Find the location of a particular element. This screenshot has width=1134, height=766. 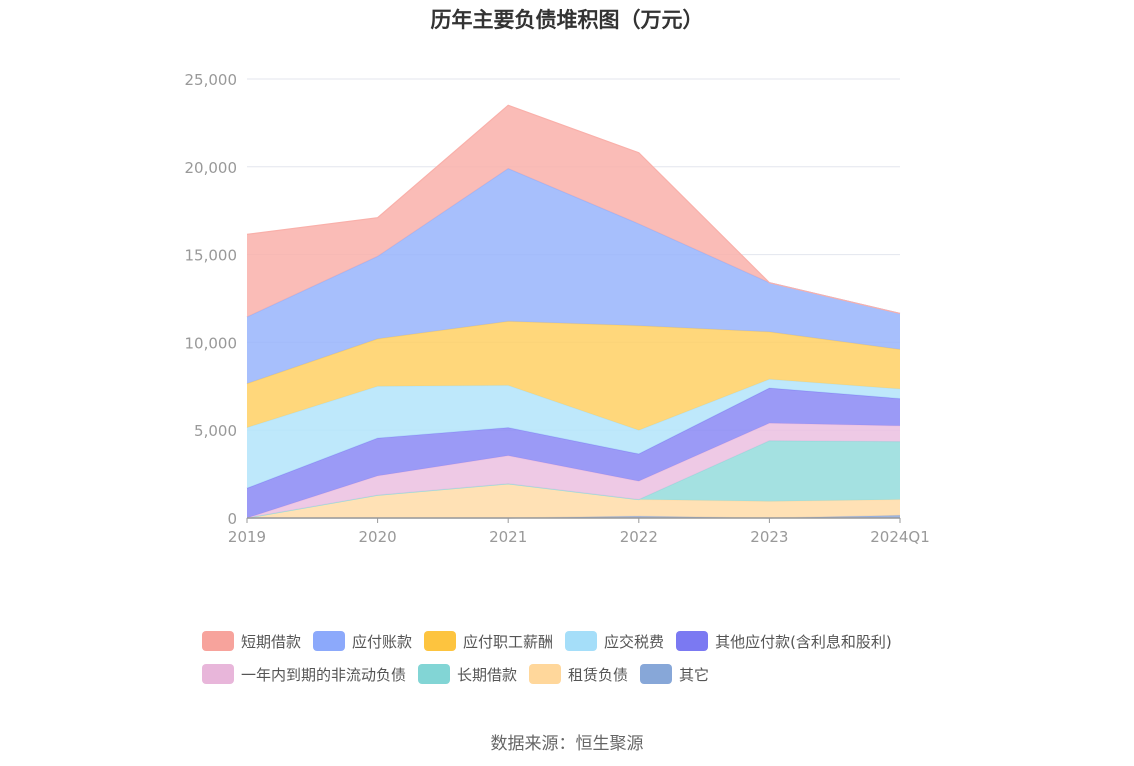

legend-item: 一年内到期的非流动负债 is located at coordinates (304, 674).